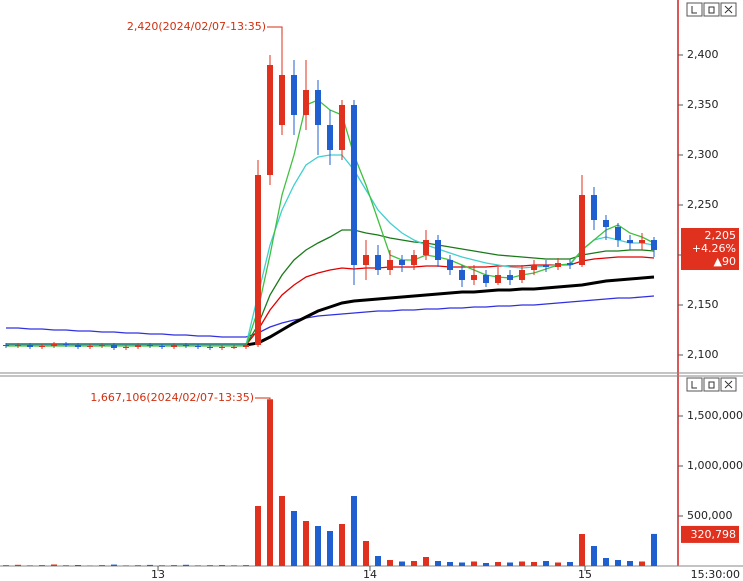 Image resolution: width=743 pixels, height=581 pixels. I want to click on last-volume-box, so click(710, 534).